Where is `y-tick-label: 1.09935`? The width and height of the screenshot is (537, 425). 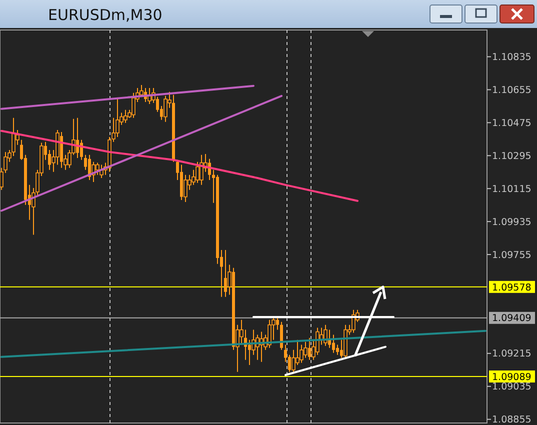 y-tick-label: 1.09935 is located at coordinates (512, 222).